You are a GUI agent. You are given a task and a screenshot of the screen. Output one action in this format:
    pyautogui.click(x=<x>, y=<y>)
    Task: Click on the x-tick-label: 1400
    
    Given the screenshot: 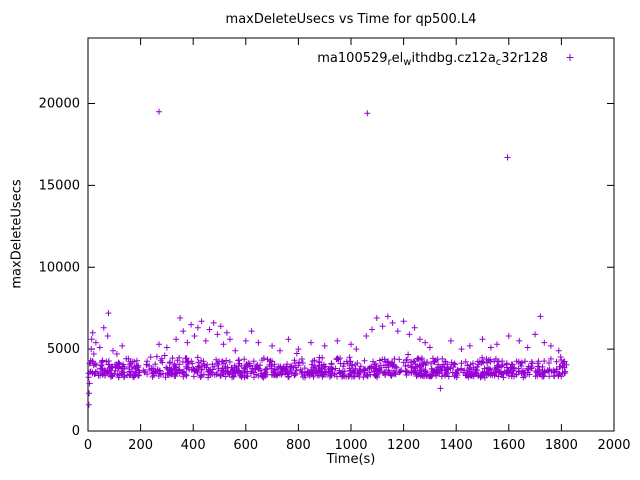 What is the action you would take?
    pyautogui.click(x=456, y=445)
    